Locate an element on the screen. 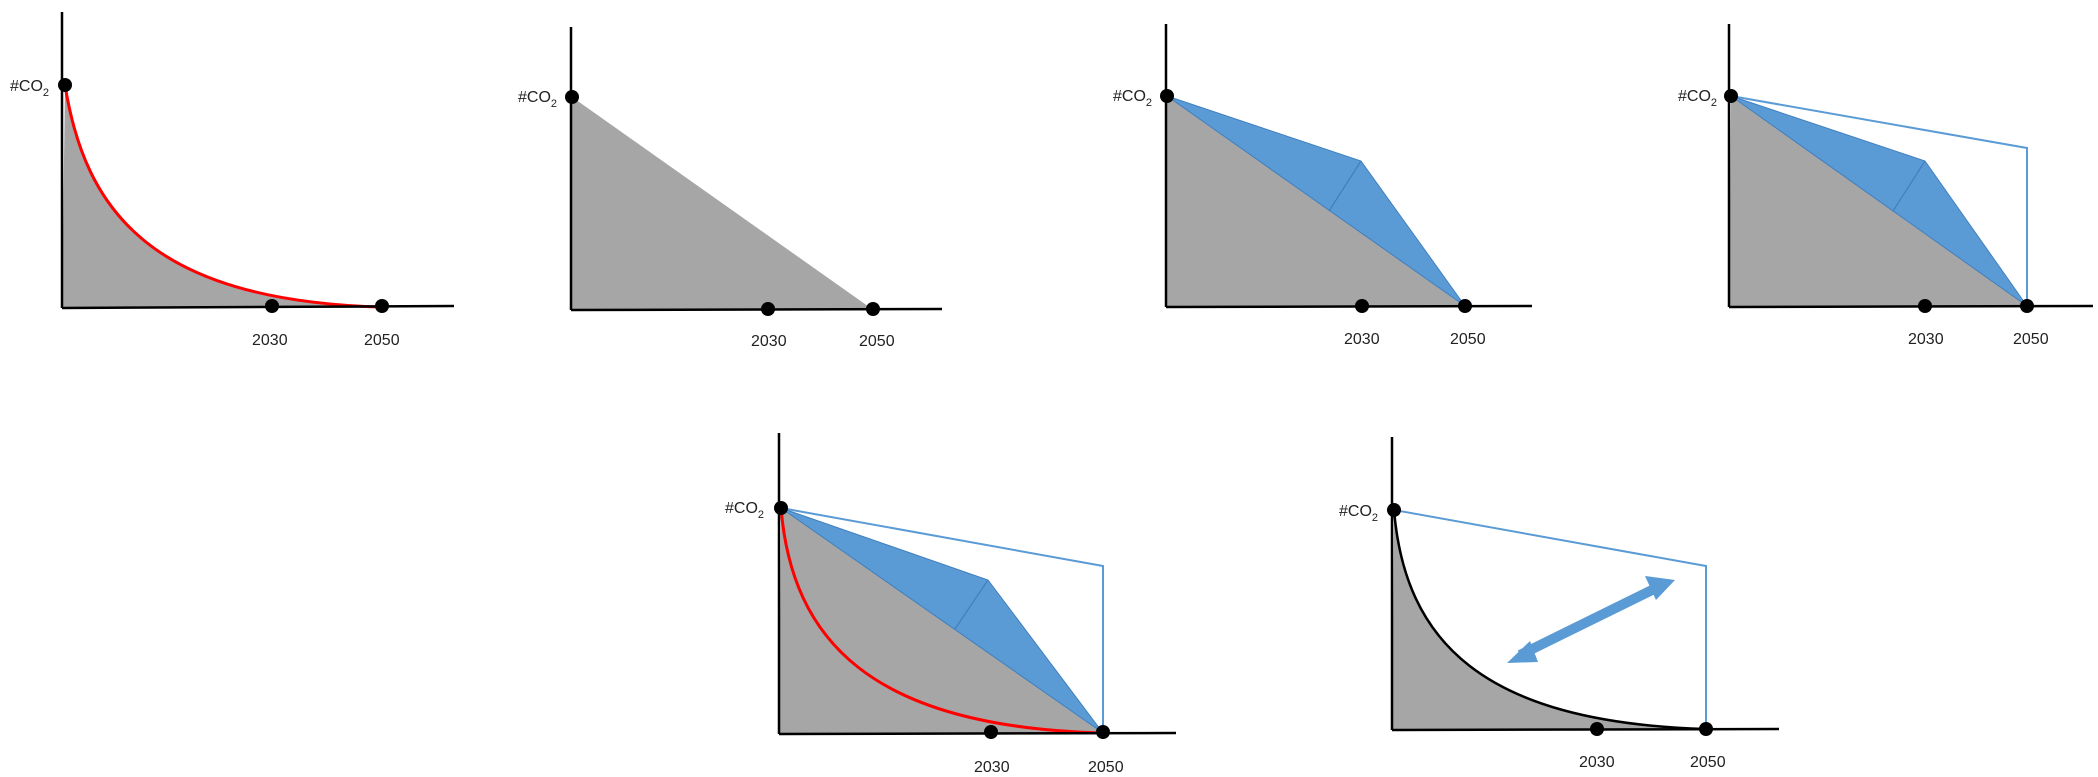  panel-1: #CO2 2030 2050 is located at coordinates (232, 180).